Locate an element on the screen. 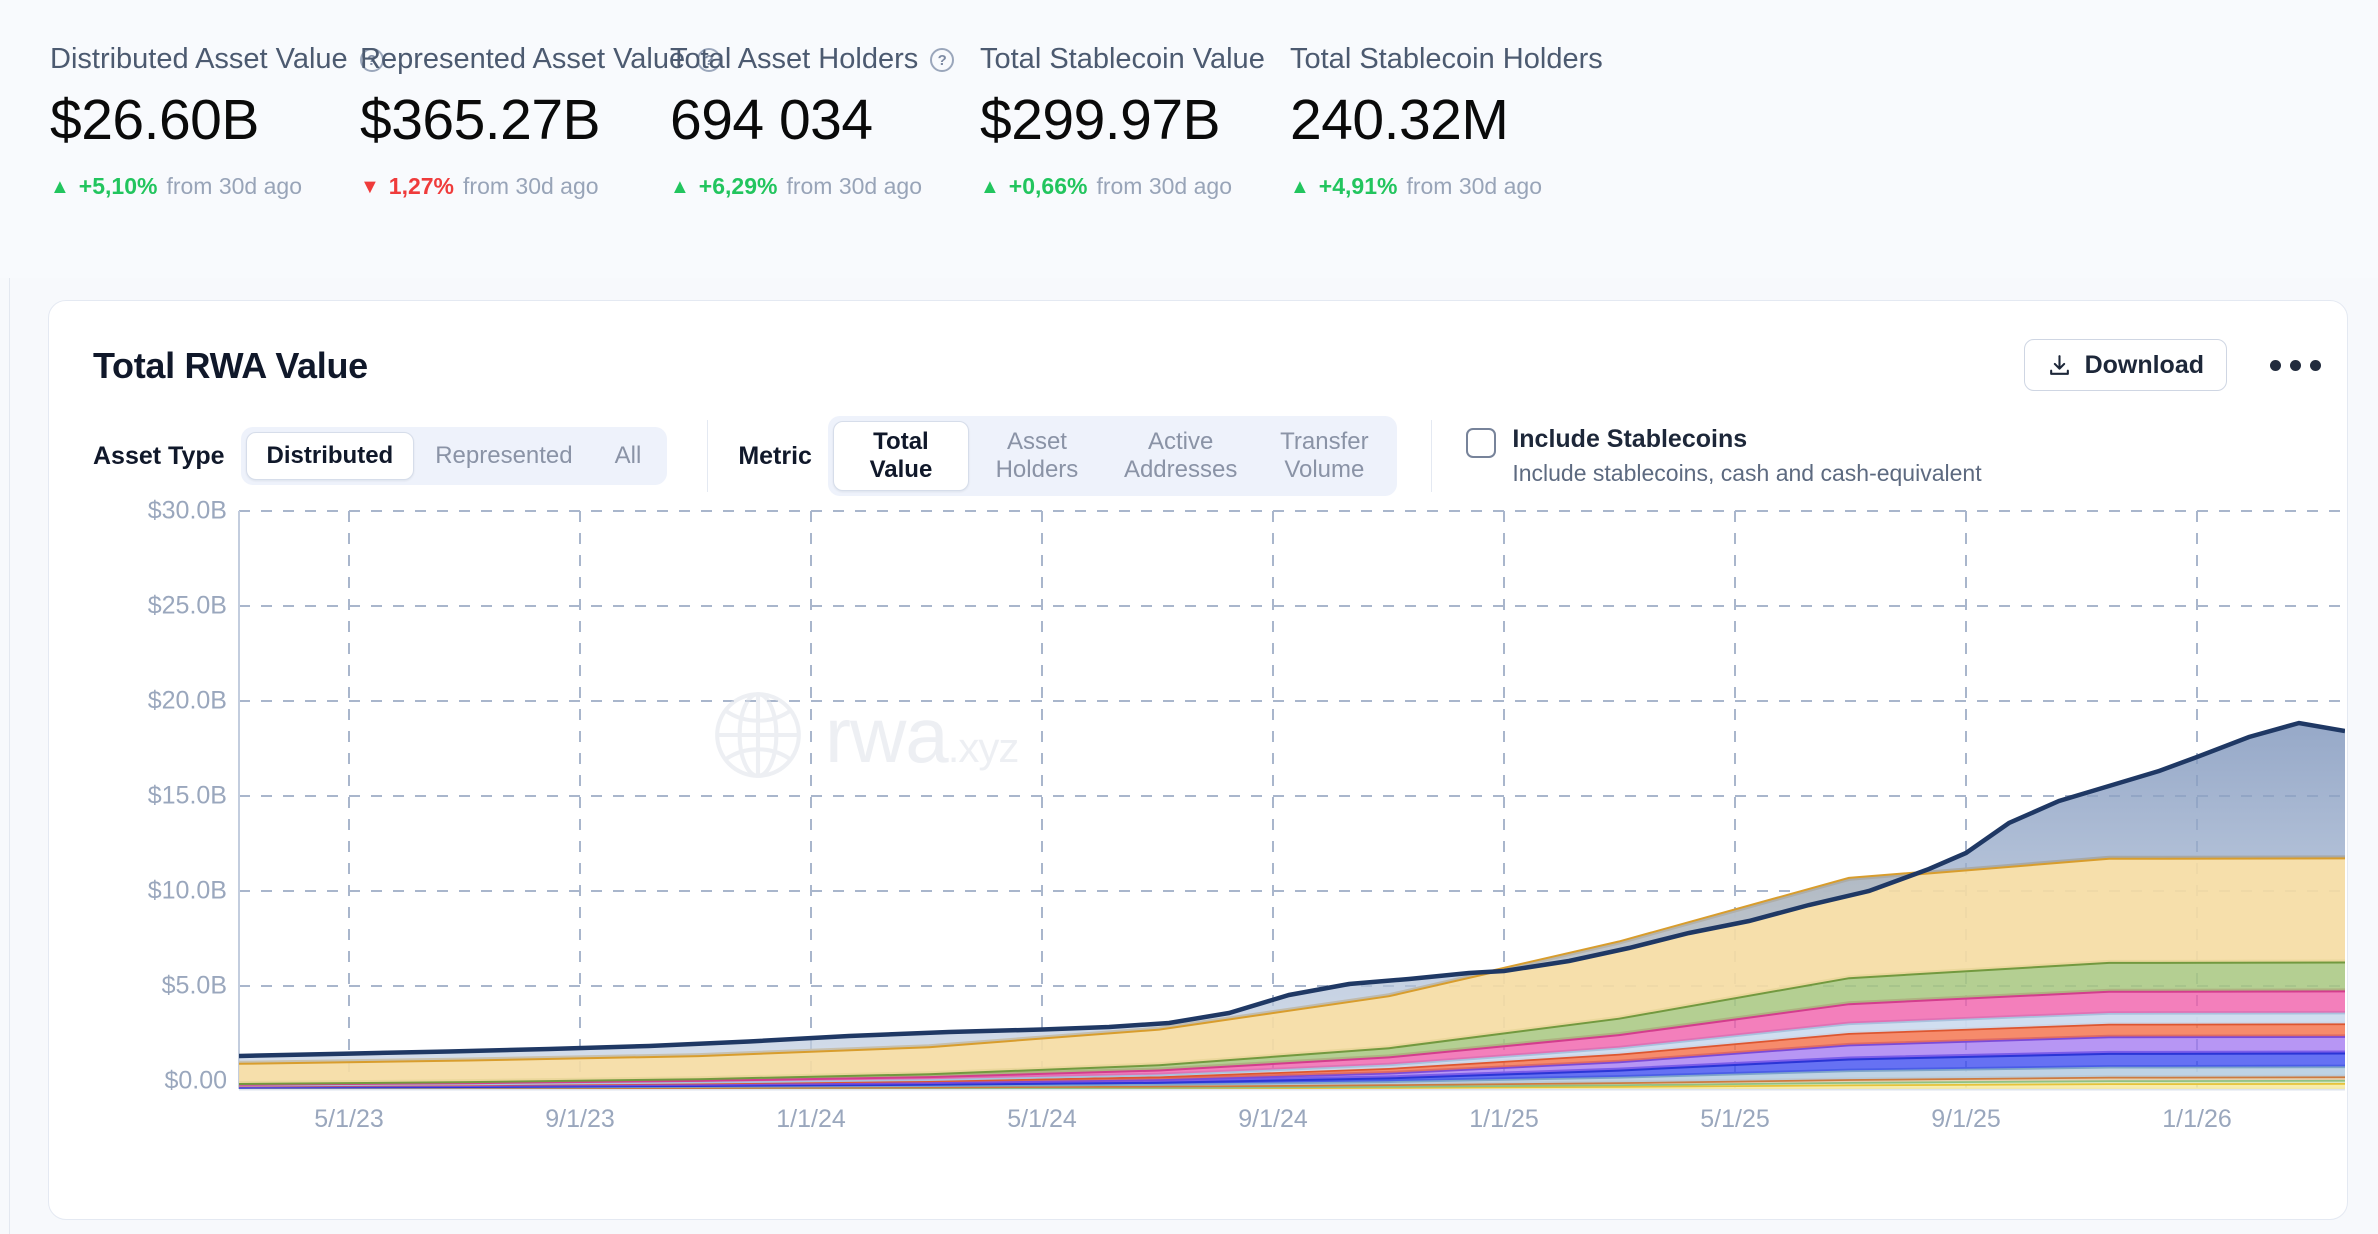 This screenshot has width=2378, height=1234. kpi-value: 240.32M is located at coordinates (1399, 120).